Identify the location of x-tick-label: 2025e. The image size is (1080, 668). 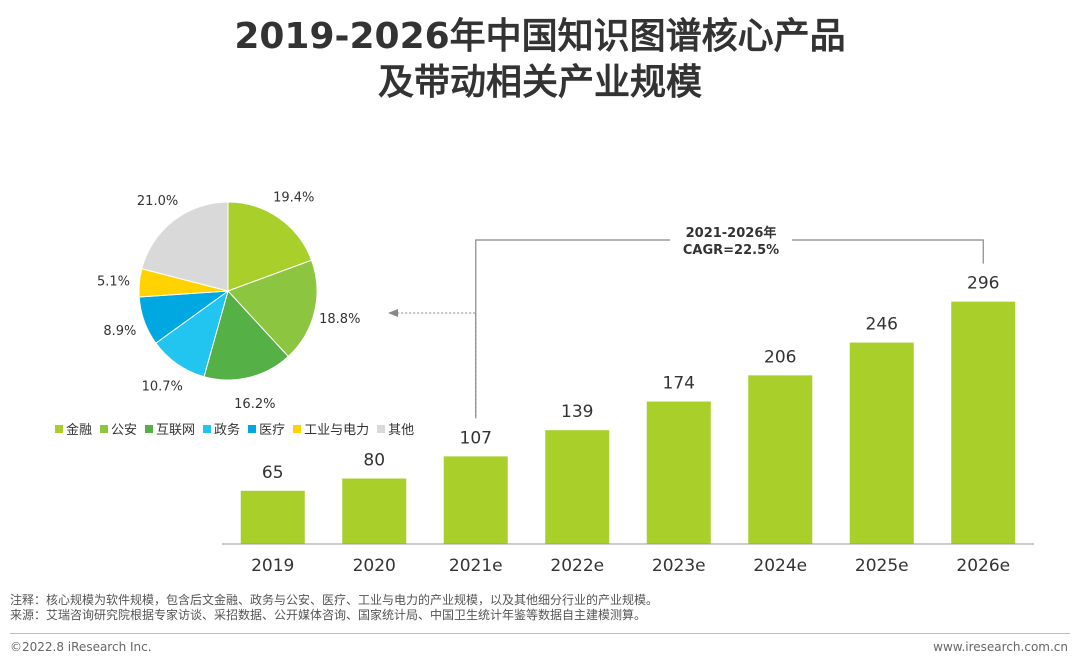
(882, 566).